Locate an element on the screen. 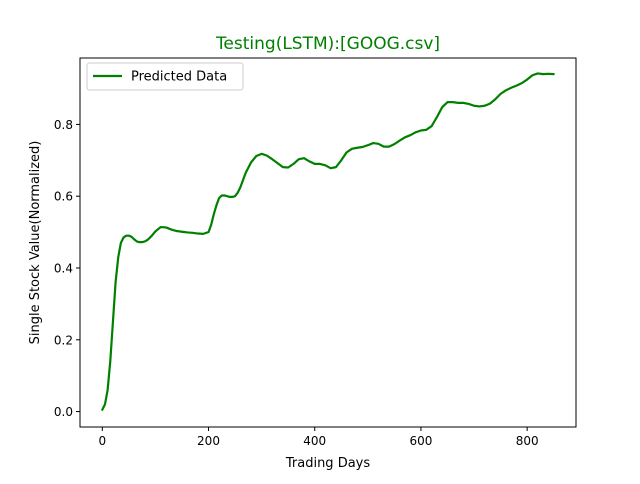 The image size is (640, 484). y-tick-label: 0.6 is located at coordinates (63, 197).